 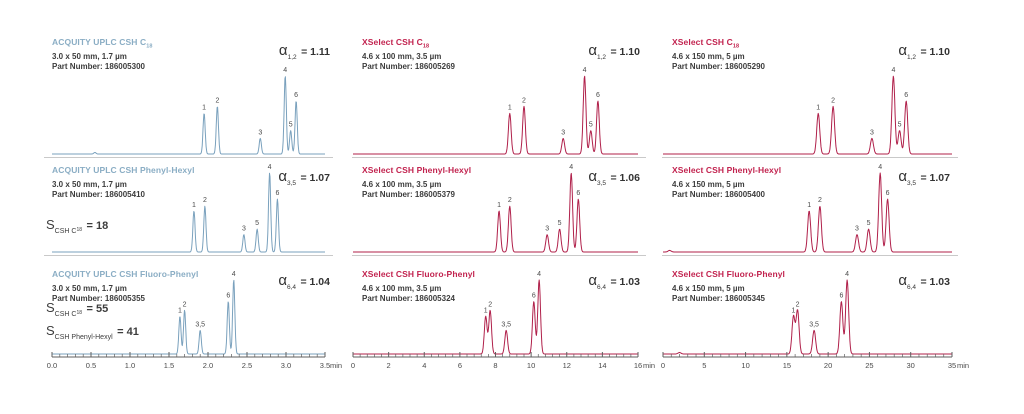 I want to click on selectivity-factors: SCSH C18 = 18, so click(x=77, y=228).